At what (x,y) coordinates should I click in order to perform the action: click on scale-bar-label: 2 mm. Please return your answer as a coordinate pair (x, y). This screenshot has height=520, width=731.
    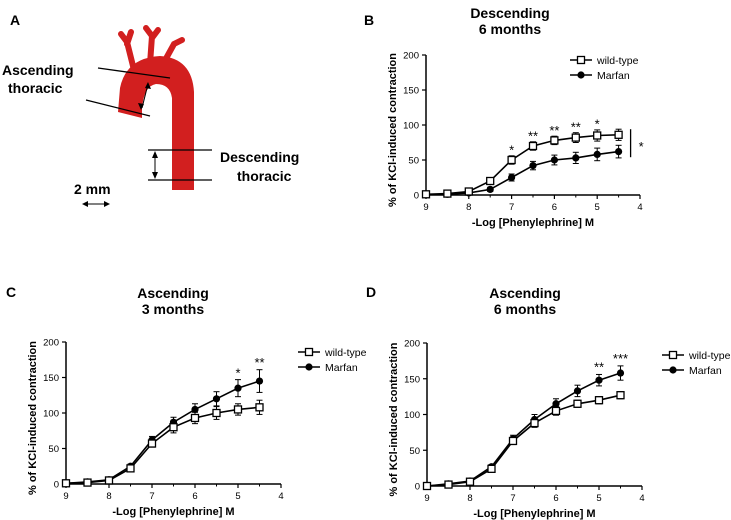
    Looking at the image, I should click on (92, 189).